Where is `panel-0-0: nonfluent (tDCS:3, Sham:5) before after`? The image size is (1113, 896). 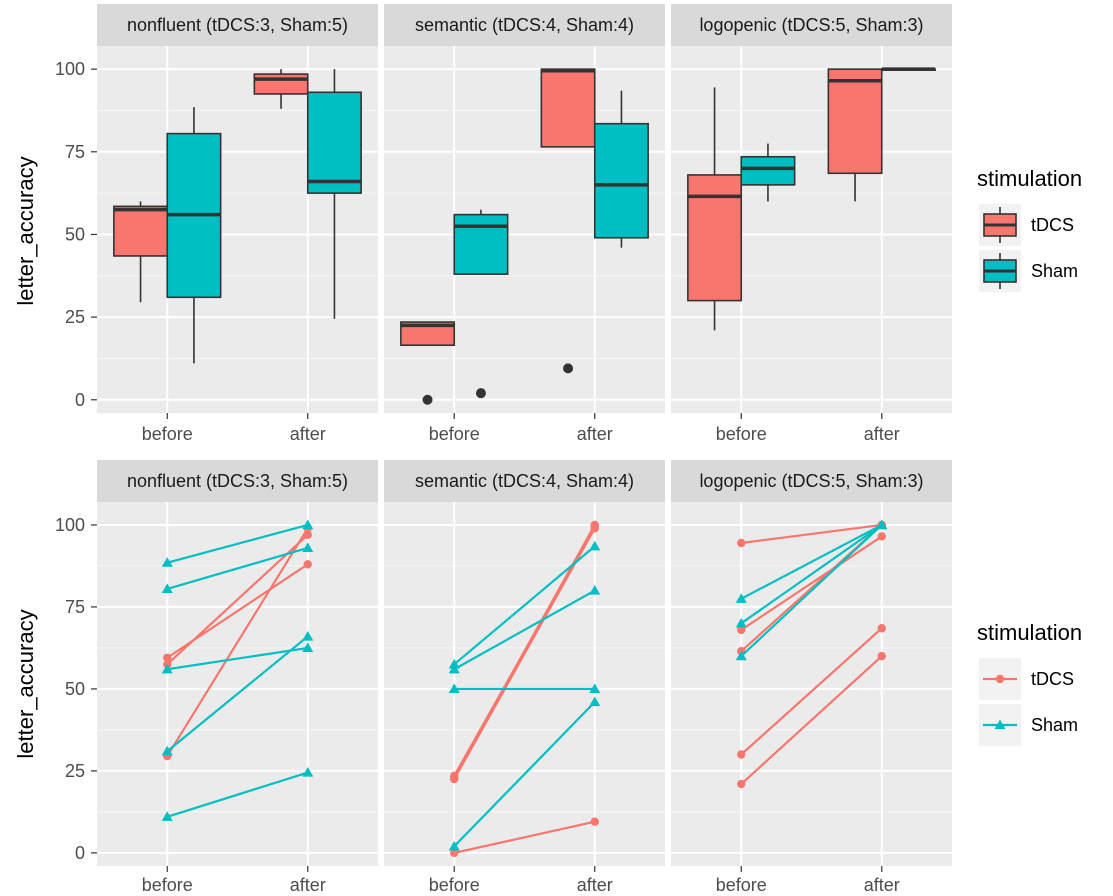
panel-0-0: nonfluent (tDCS:3, Sham:5) before after is located at coordinates (237, 224).